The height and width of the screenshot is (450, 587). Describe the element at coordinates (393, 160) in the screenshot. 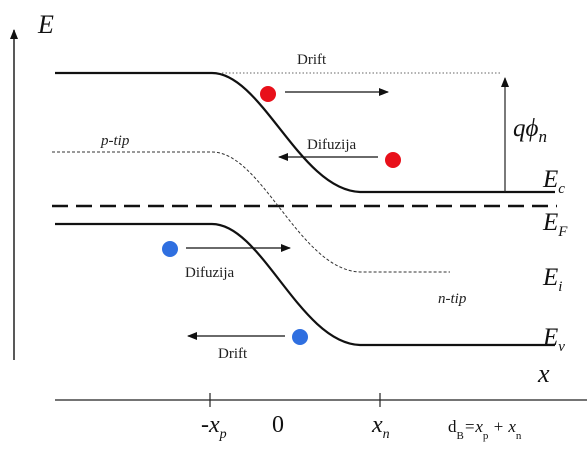

I see `electron-lower` at that location.